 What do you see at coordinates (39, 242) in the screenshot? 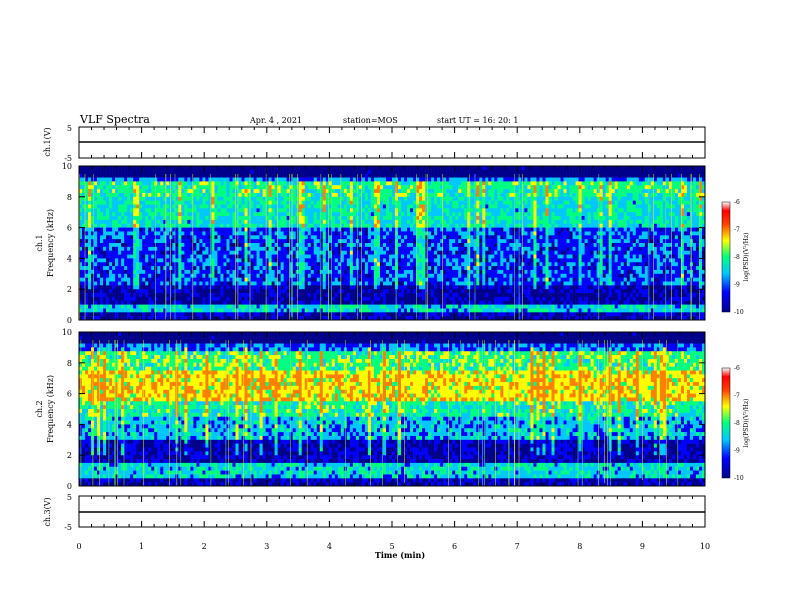
I see `ch1-channel-label: ch.1` at bounding box center [39, 242].